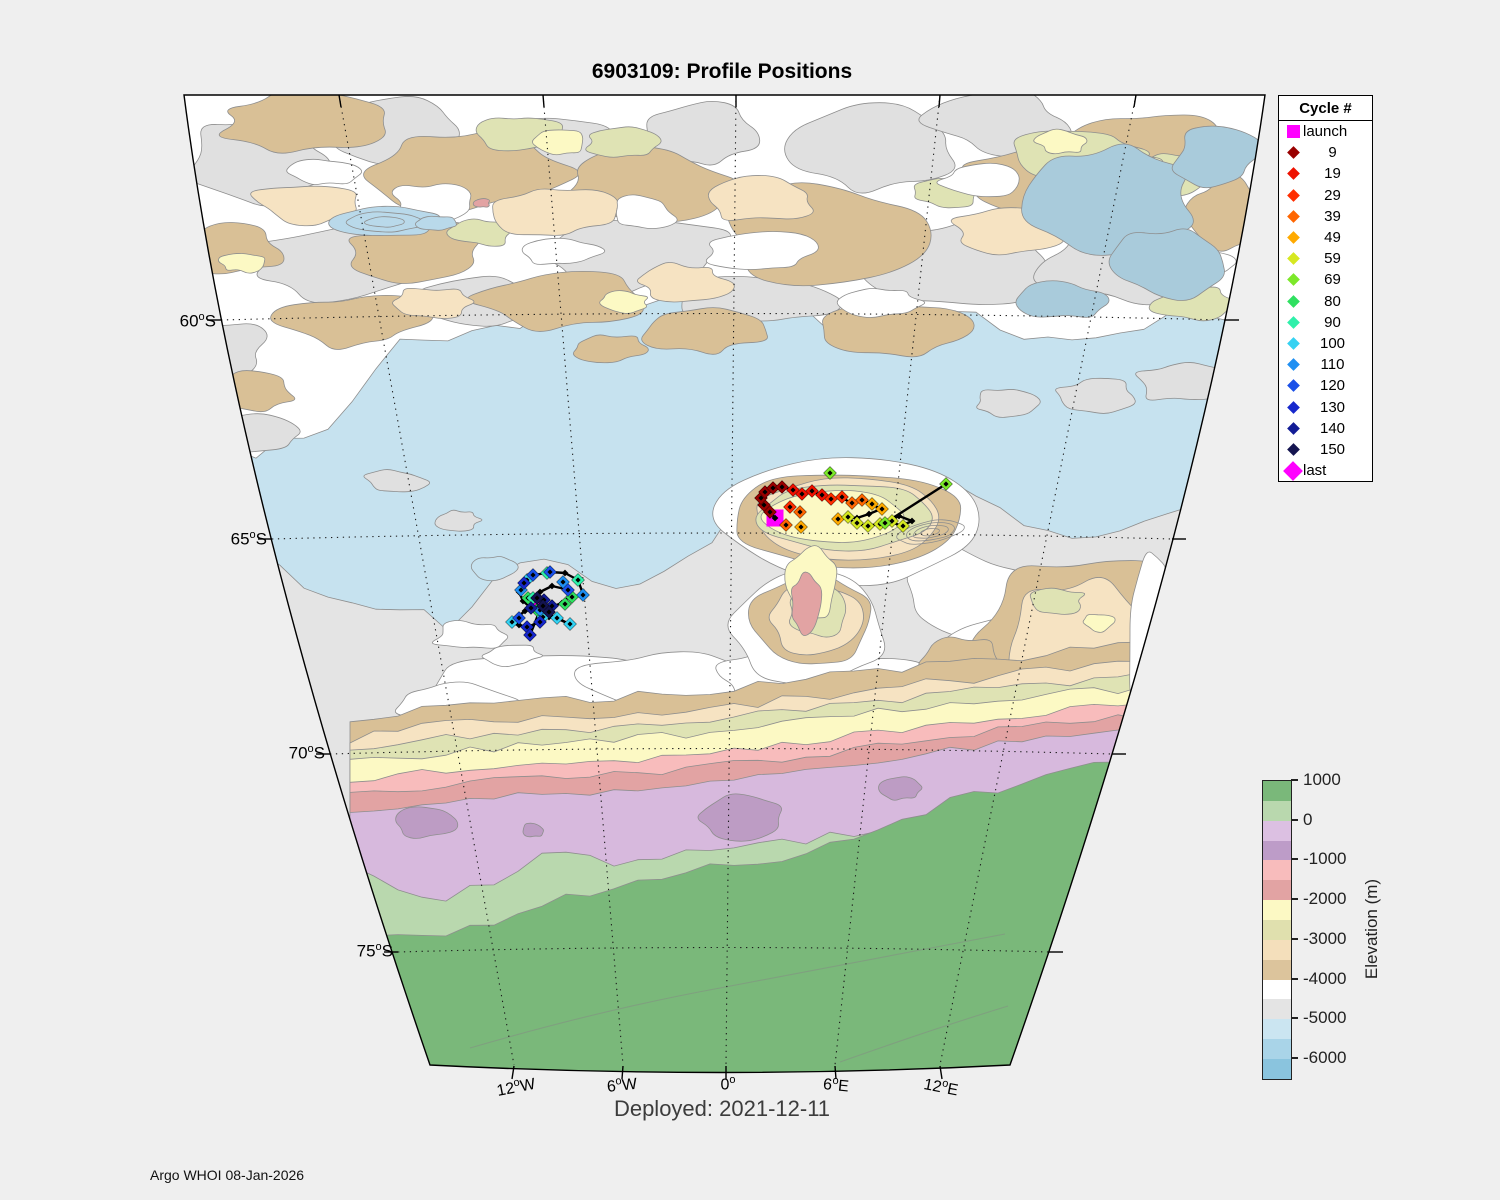  I want to click on legend-row-100: 100, so click(1325, 343).